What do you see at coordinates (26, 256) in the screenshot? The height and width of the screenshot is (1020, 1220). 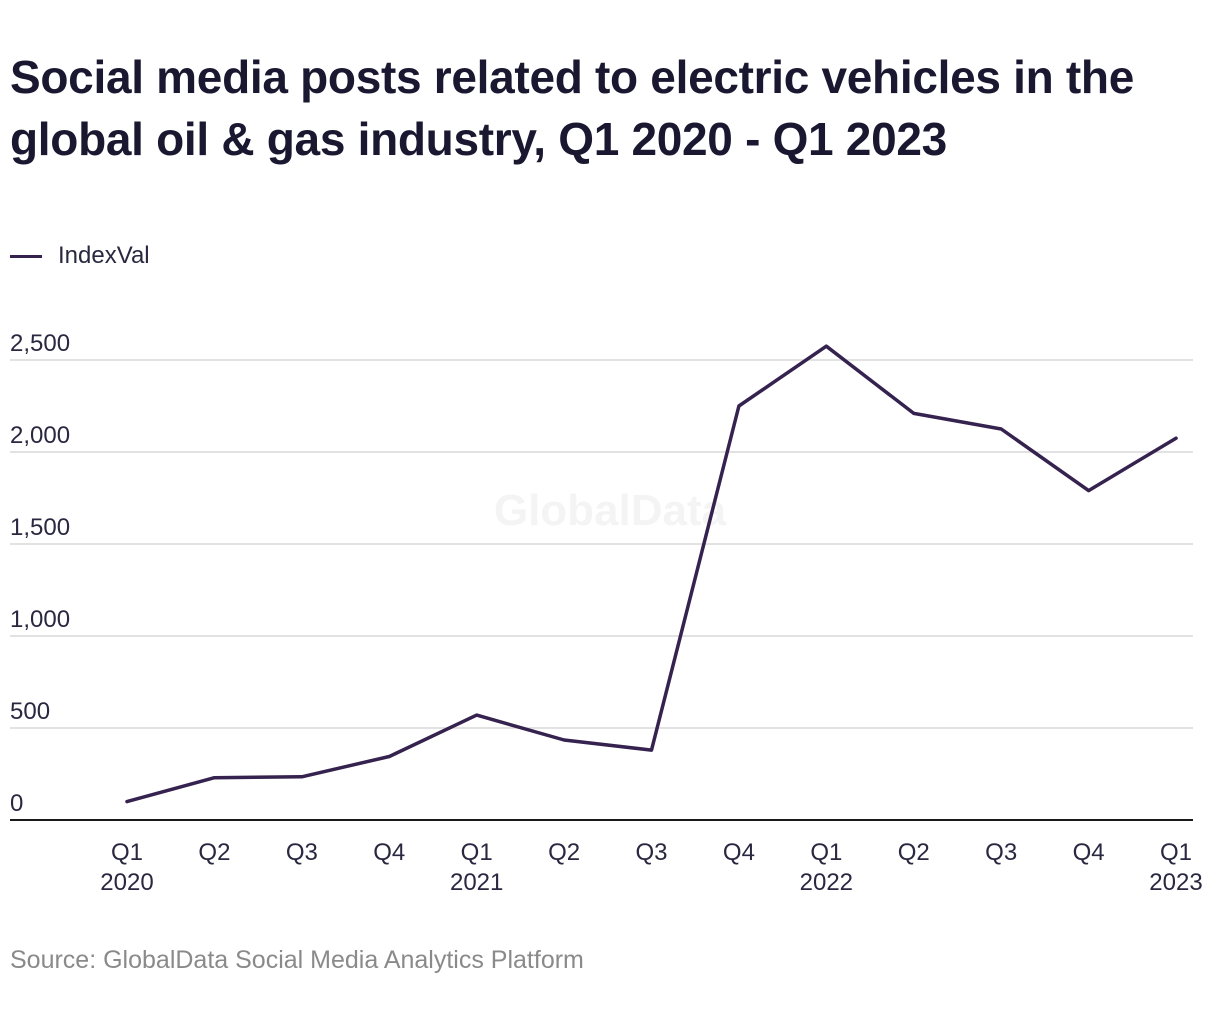 I see `legend-swatch` at bounding box center [26, 256].